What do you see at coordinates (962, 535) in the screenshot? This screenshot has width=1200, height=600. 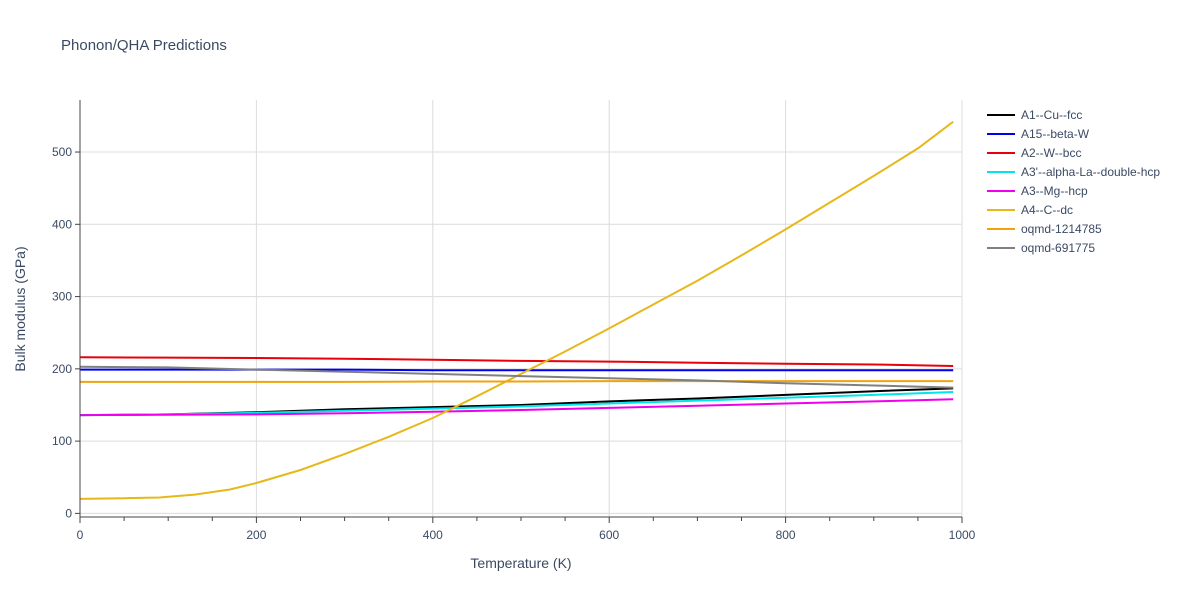 I see `x-tick-label: 1000` at bounding box center [962, 535].